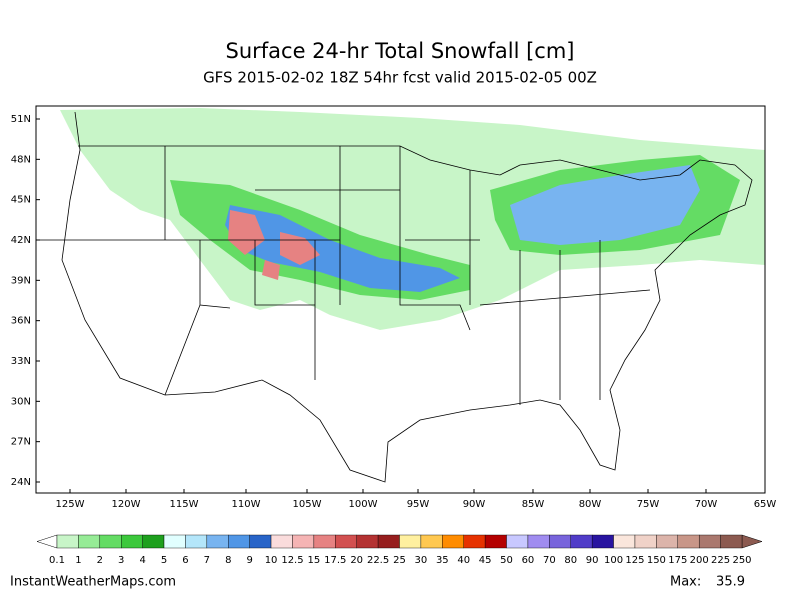  What do you see at coordinates (78, 560) in the screenshot?
I see `colorbar-label: 1` at bounding box center [78, 560].